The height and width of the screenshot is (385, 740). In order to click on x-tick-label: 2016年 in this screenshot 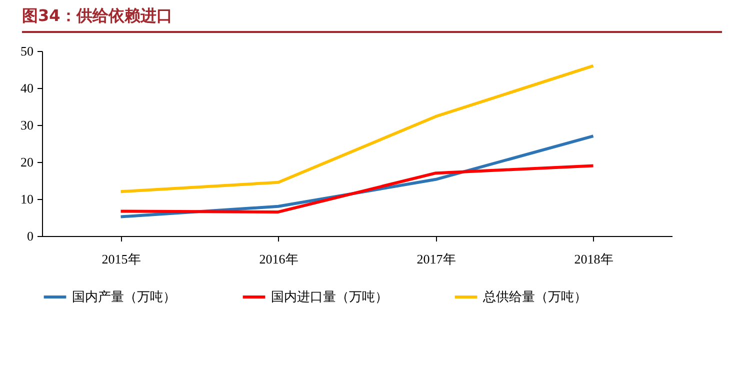, I will do `click(278, 259)`.